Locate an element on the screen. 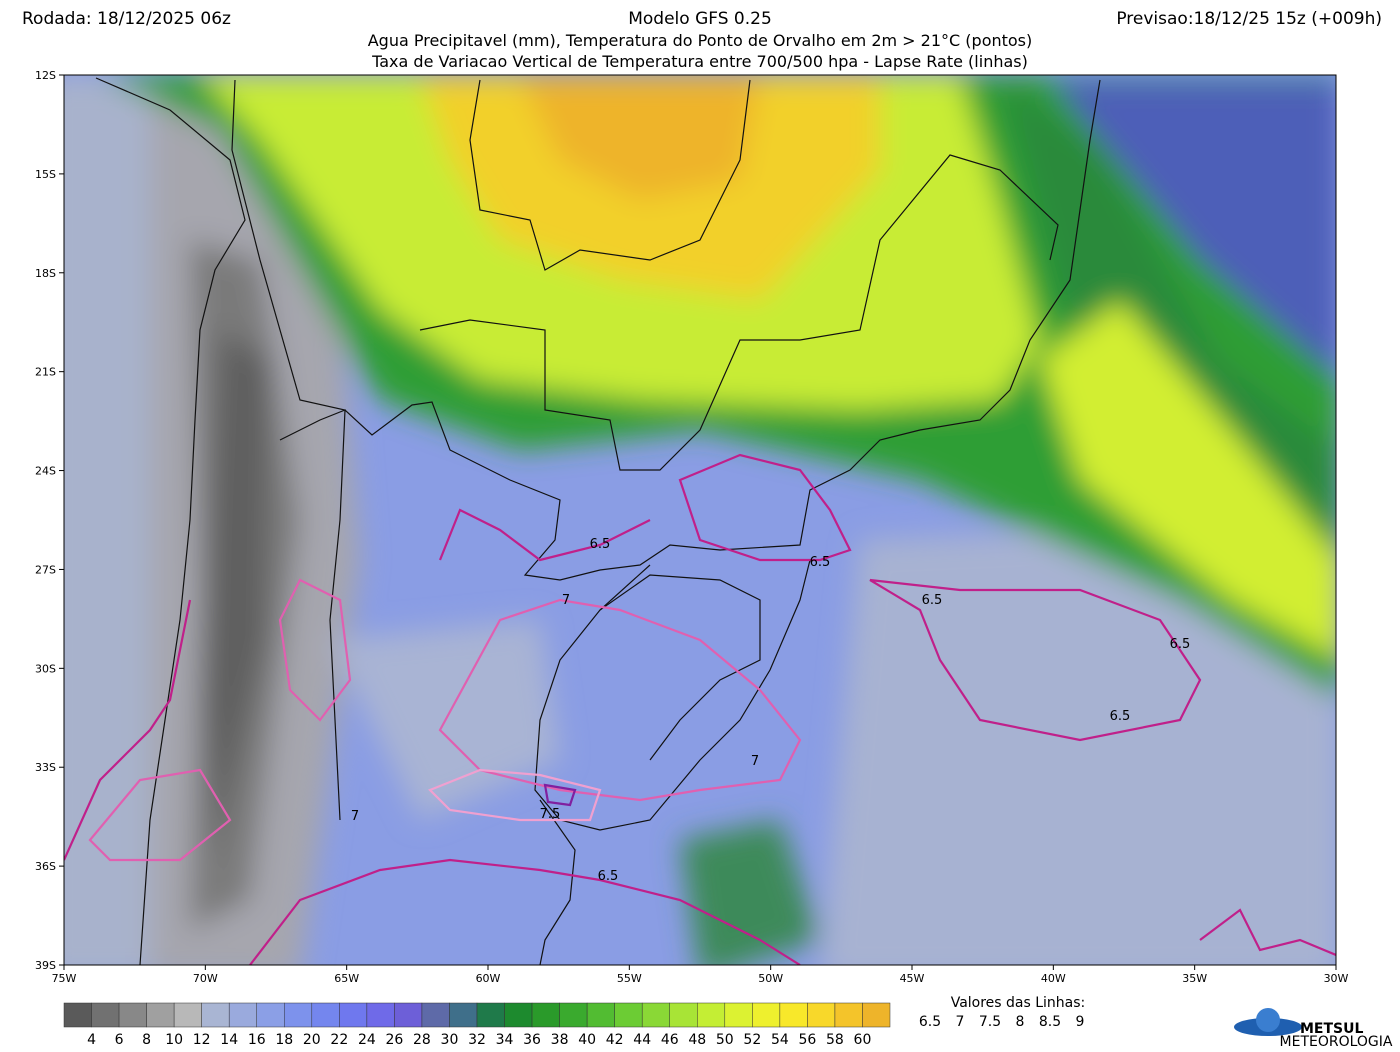  logo: METSUL METEOROLOGIA is located at coordinates (1313, 1029).